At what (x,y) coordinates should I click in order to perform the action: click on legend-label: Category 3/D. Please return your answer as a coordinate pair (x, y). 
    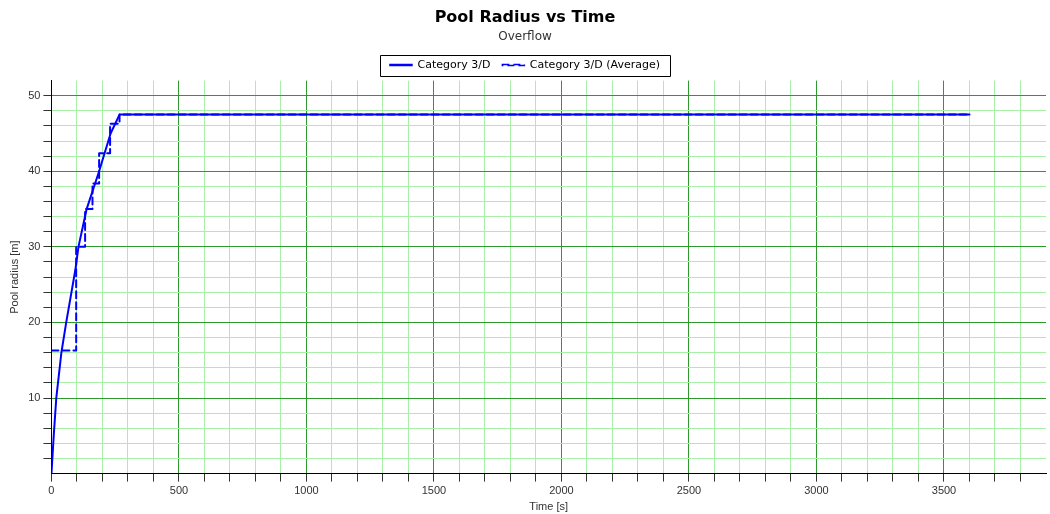
    Looking at the image, I should click on (454, 64).